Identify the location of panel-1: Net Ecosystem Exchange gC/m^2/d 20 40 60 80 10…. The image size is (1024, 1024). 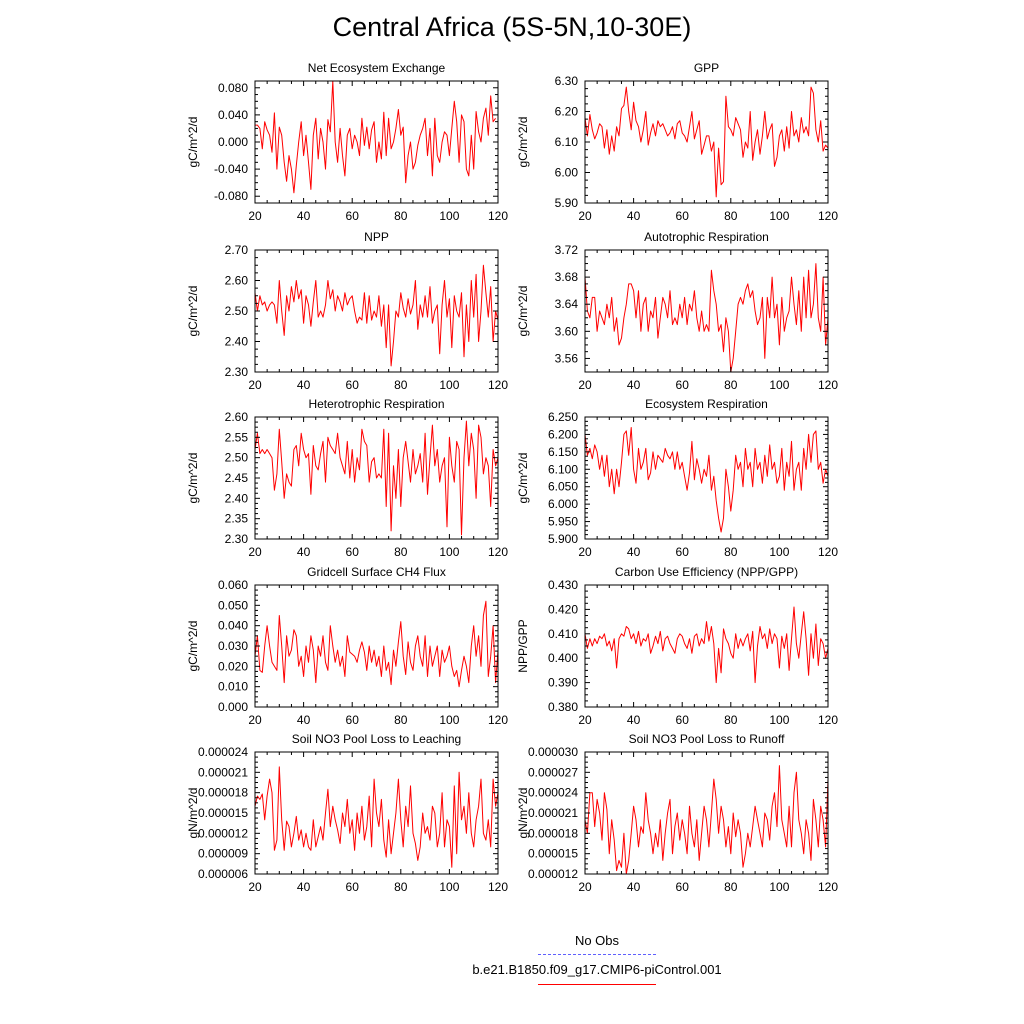
(347, 142).